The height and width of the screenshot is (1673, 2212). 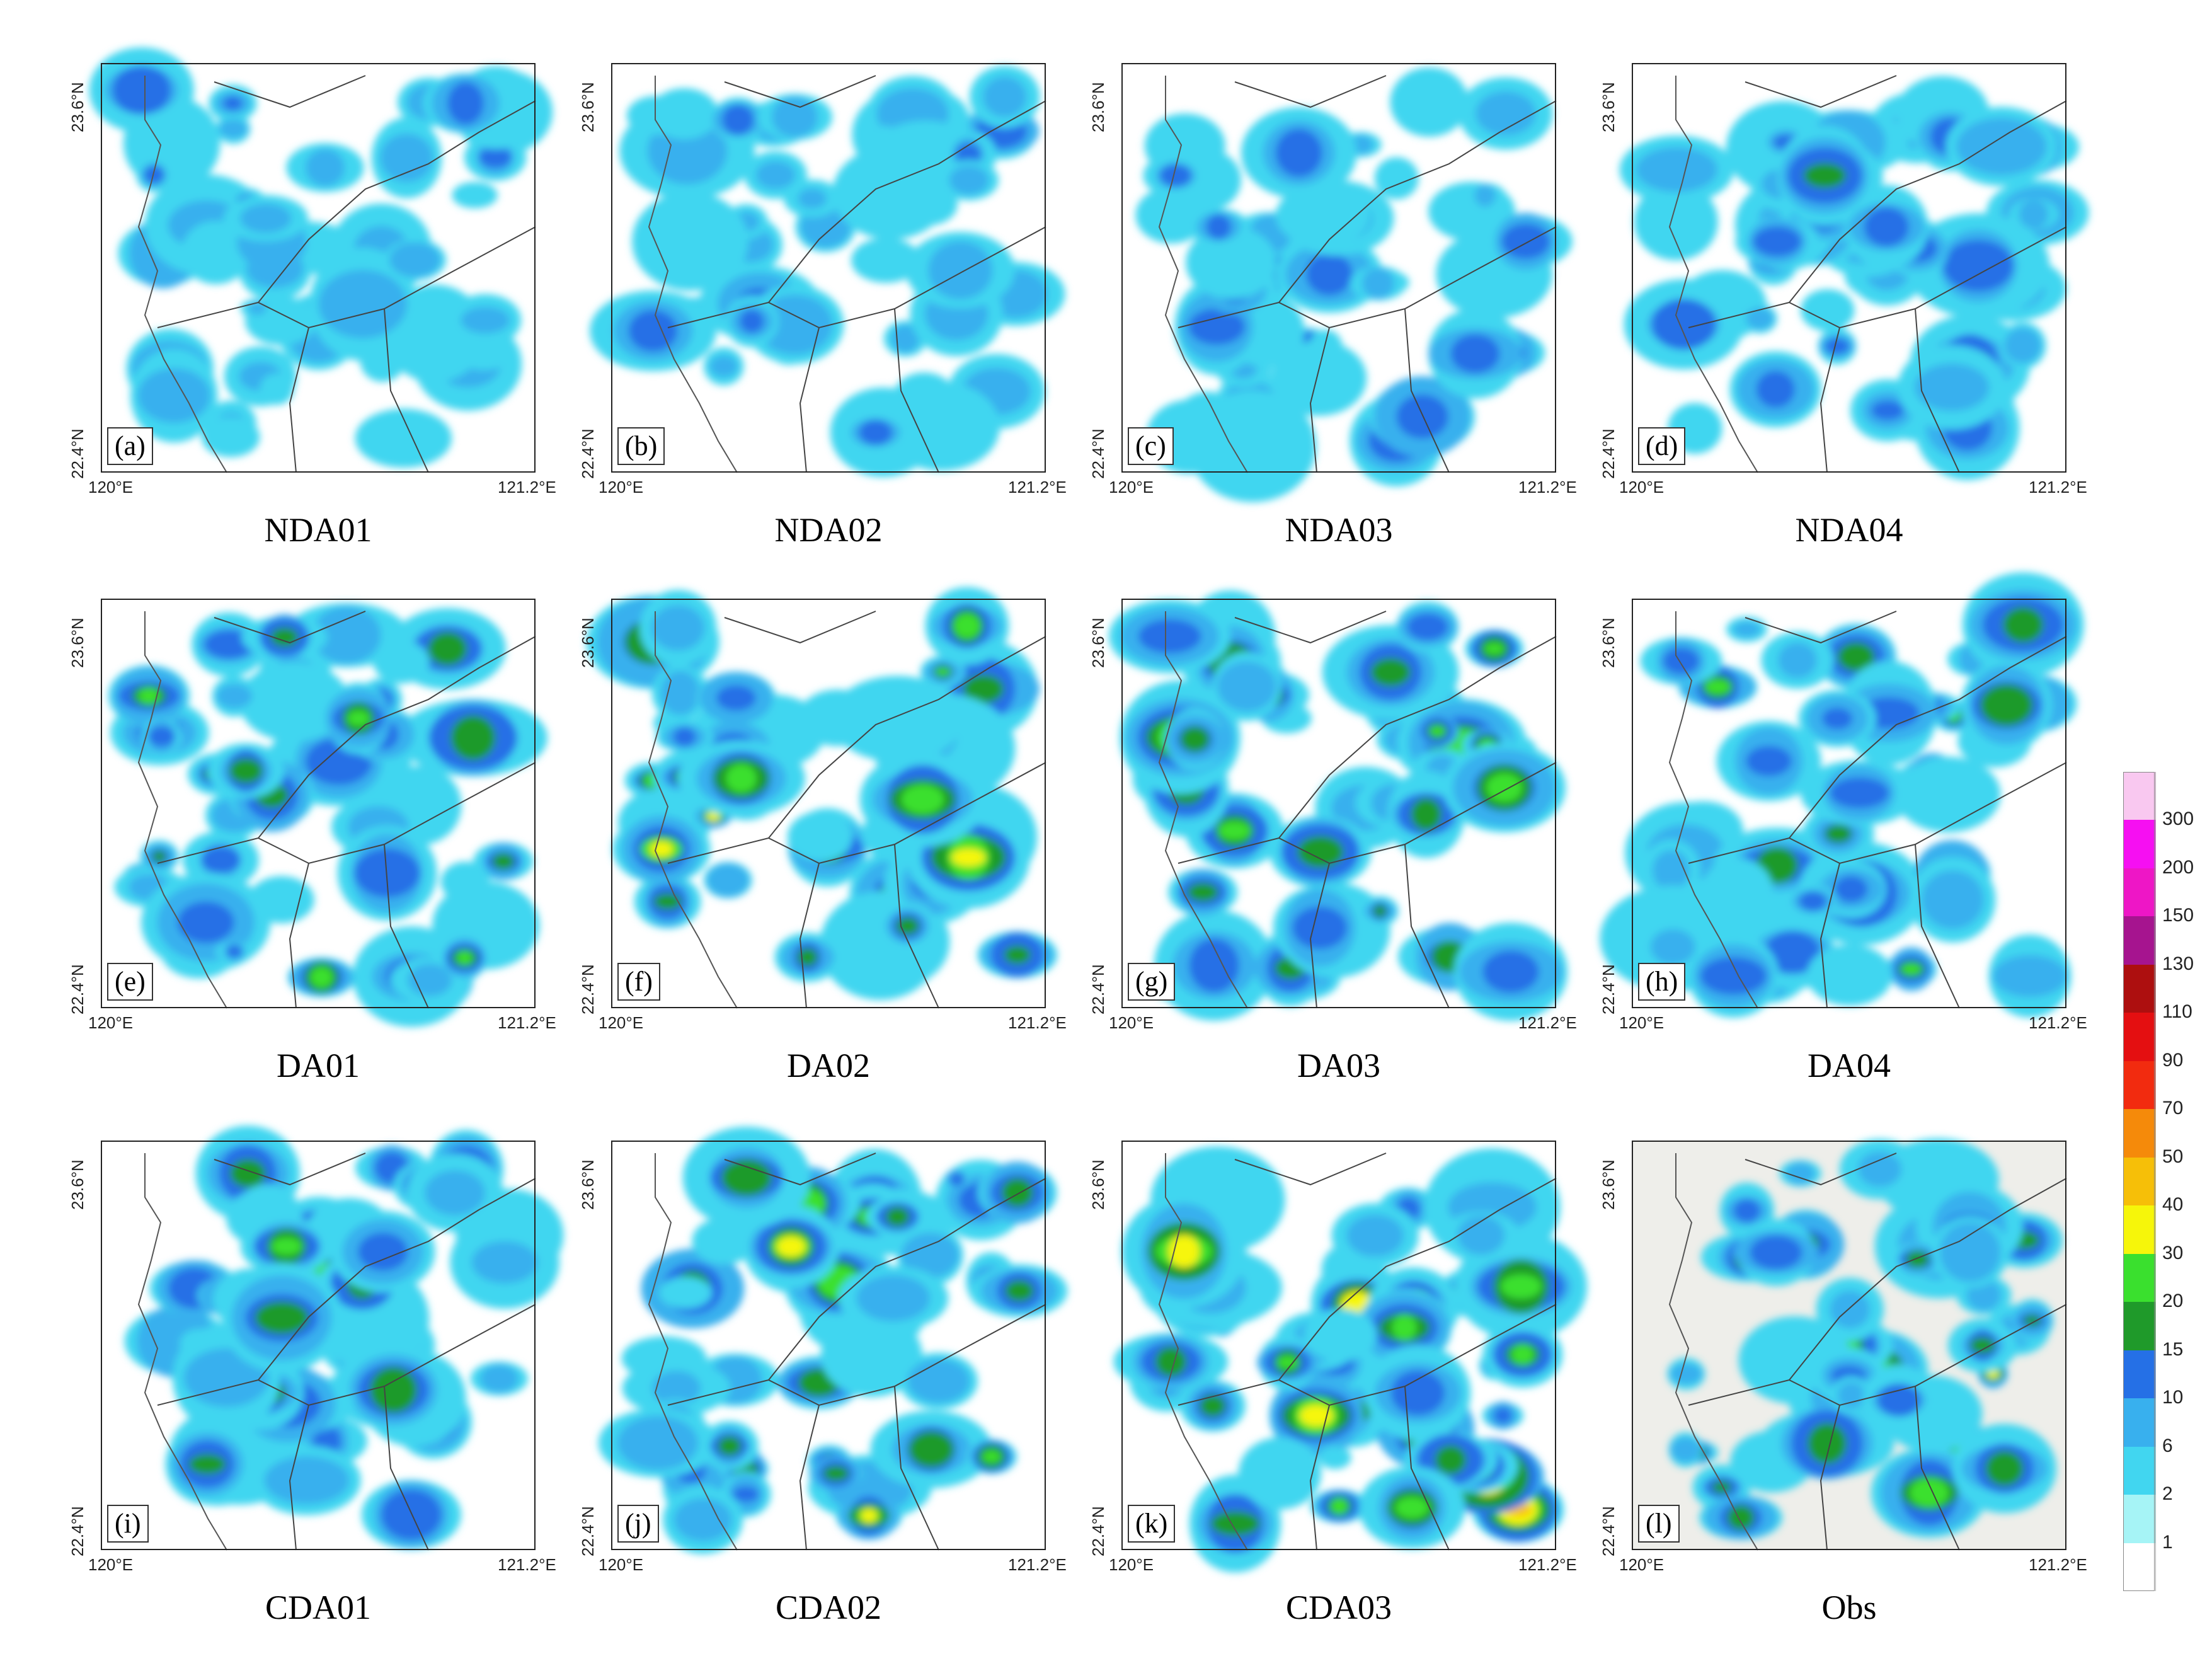 I want to click on map-panel-cda02: (j) 23.6°N 22.4°N 120°E 121.2°E CDA02, so click(x=823, y=1376).